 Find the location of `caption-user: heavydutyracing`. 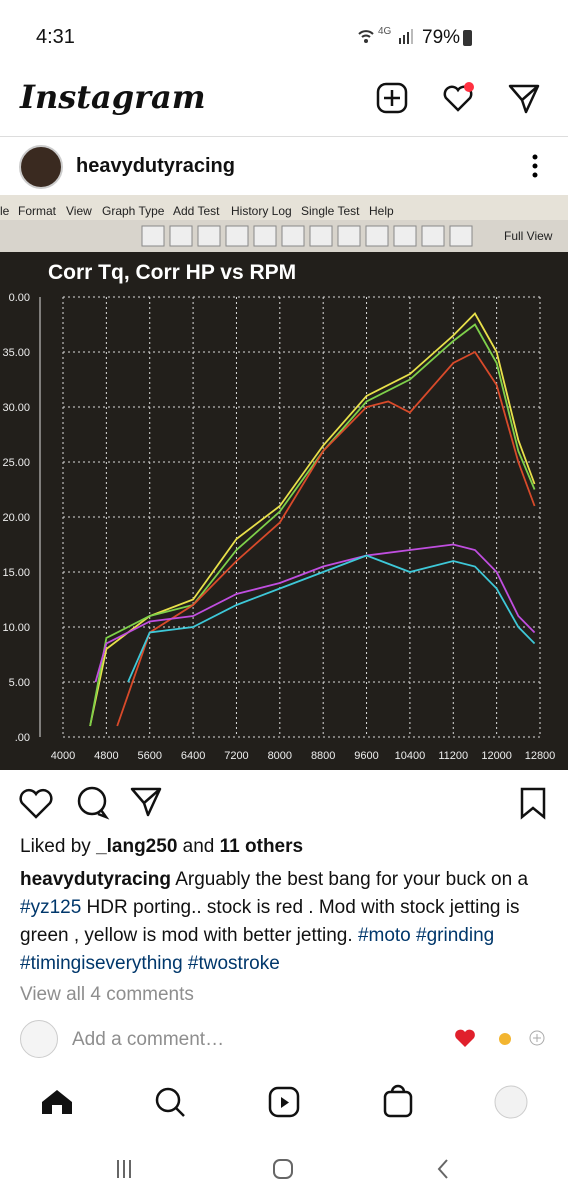

caption-user: heavydutyracing is located at coordinates (95, 879).